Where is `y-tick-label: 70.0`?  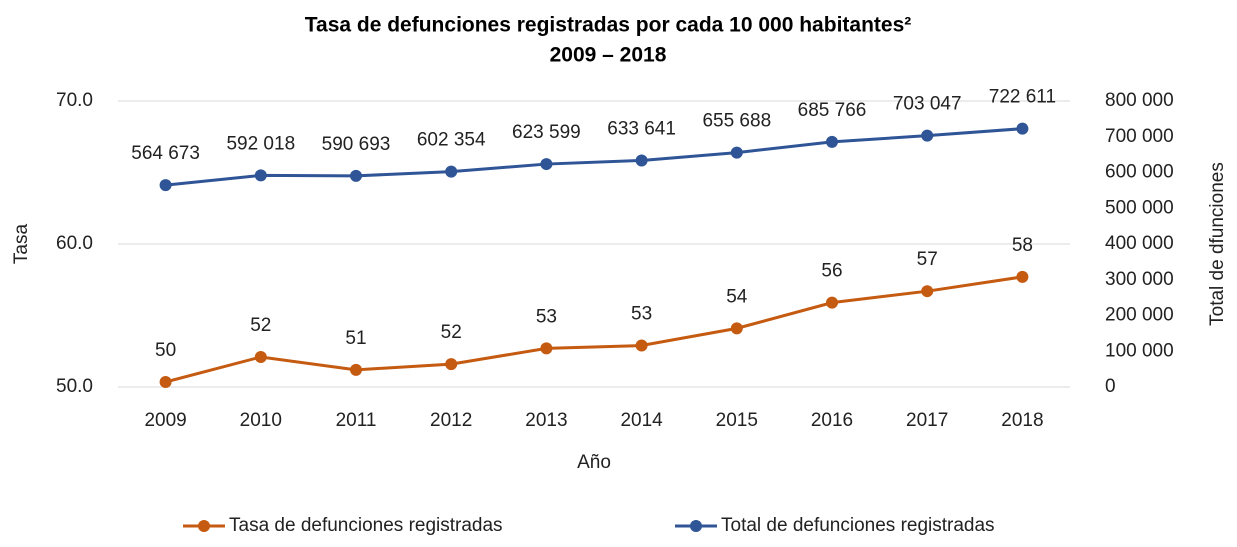 y-tick-label: 70.0 is located at coordinates (74, 100).